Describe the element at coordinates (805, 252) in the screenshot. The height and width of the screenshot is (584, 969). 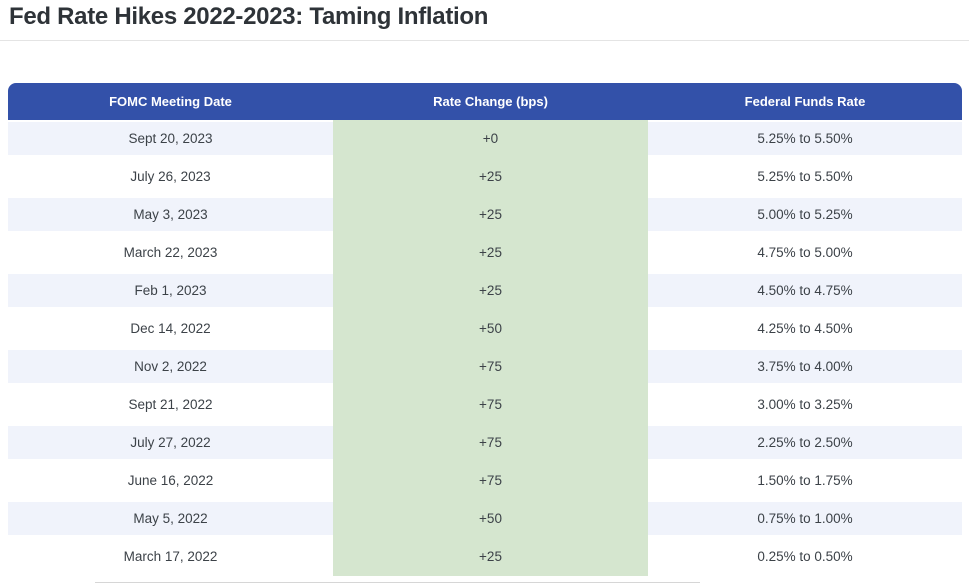
I see `funds-rate-cell: 4.75% to 5.00%` at that location.